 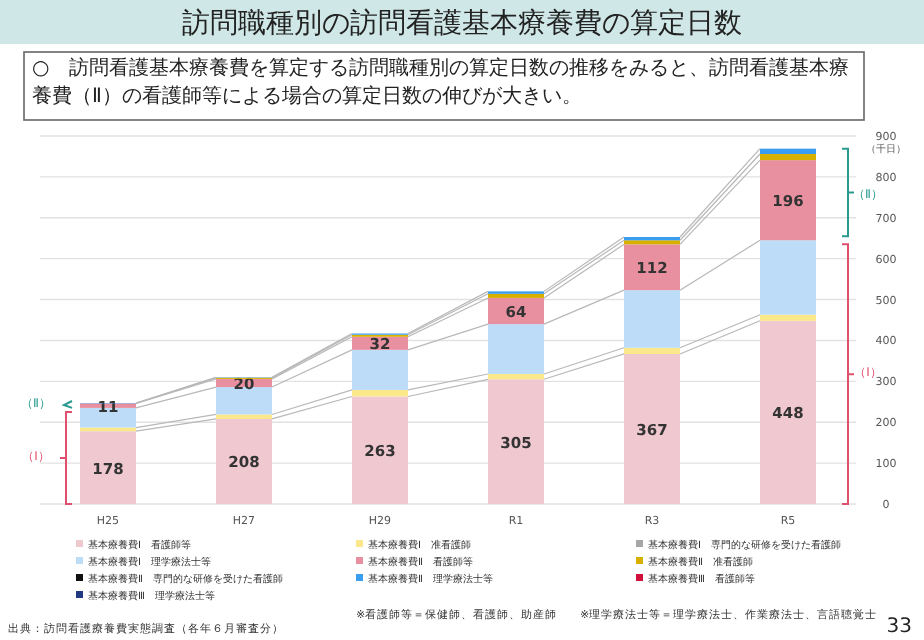 What do you see at coordinates (899, 627) in the screenshot?
I see `text: 33` at bounding box center [899, 627].